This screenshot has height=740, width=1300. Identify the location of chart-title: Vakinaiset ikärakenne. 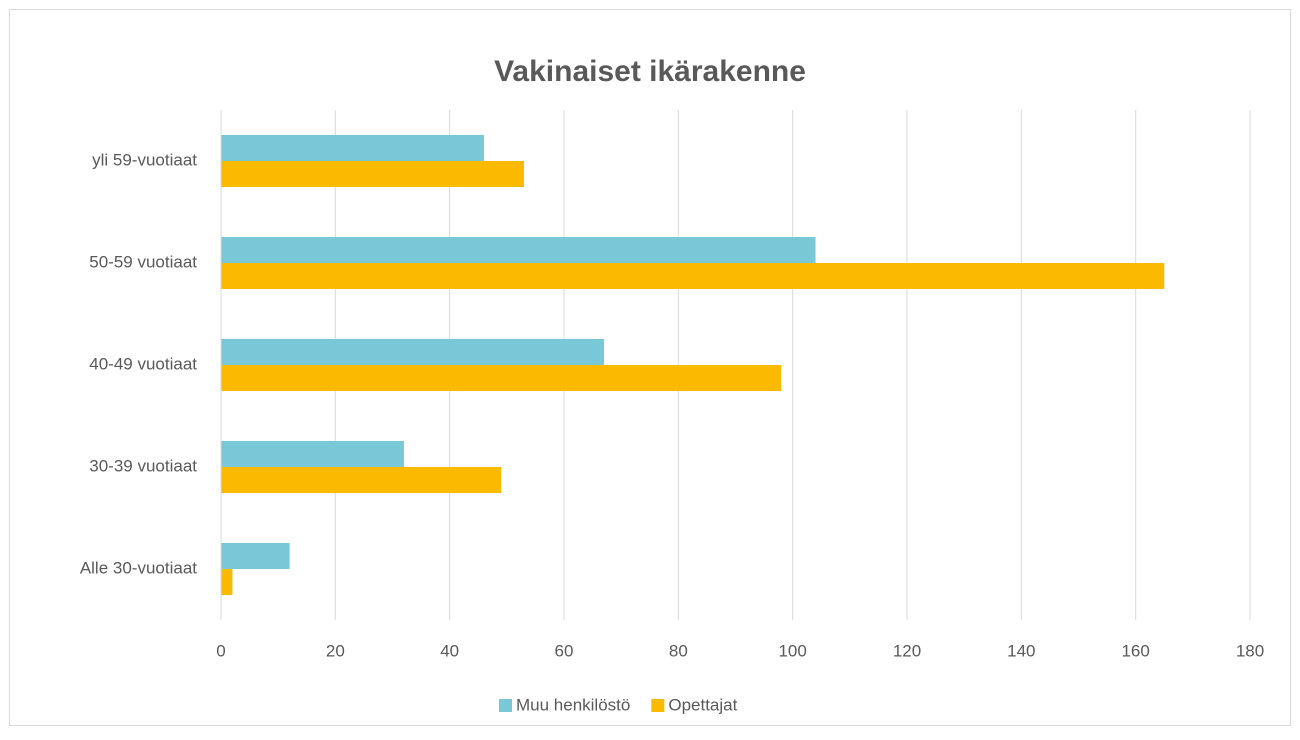
(650, 71).